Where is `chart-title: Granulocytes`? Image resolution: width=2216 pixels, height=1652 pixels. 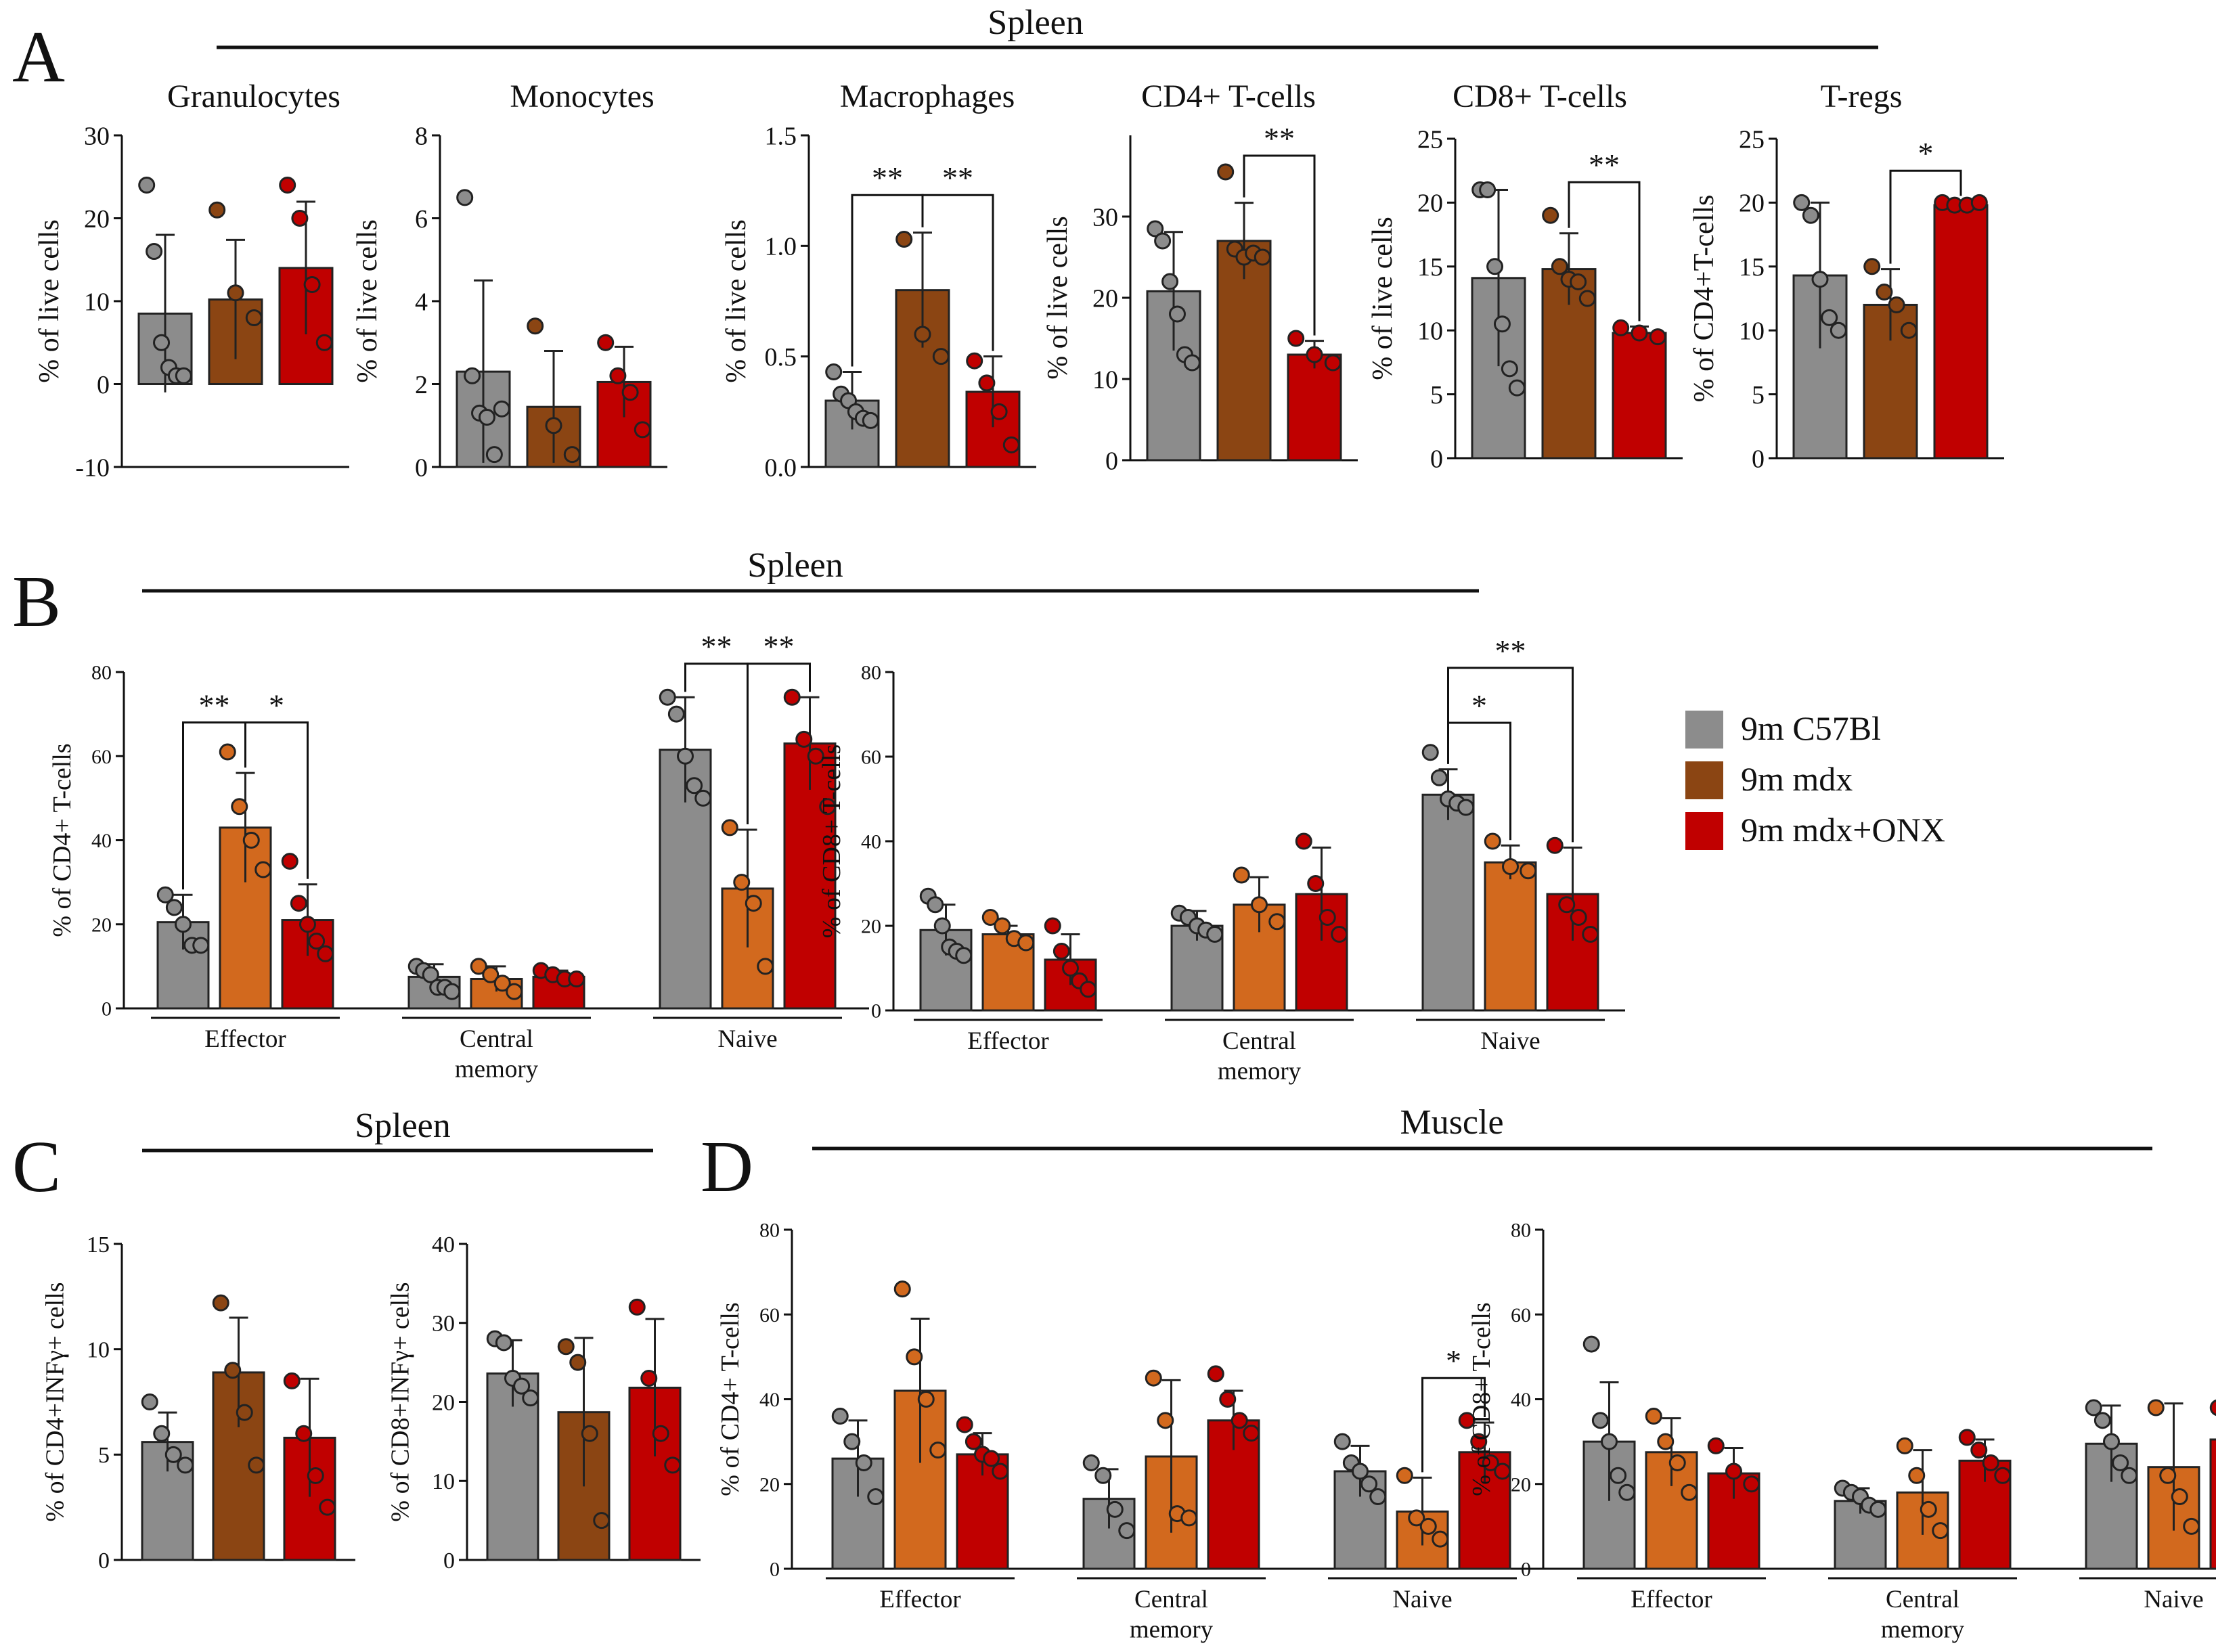
chart-title: Granulocytes is located at coordinates (253, 96).